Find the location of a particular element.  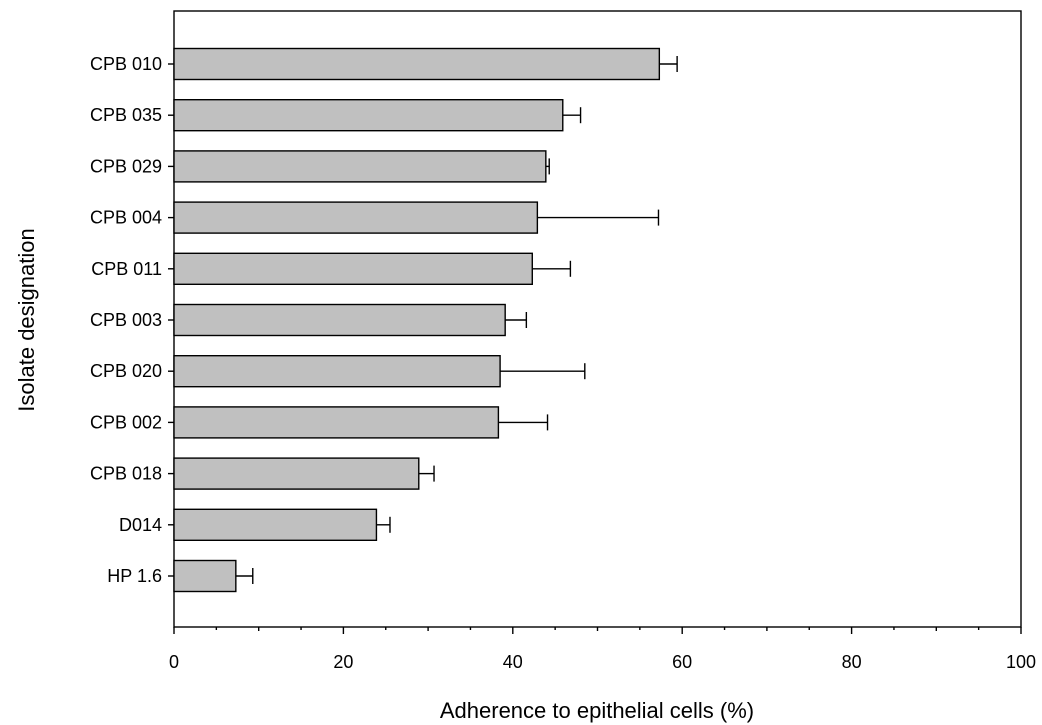

x-tick-label: 0 is located at coordinates (174, 662).